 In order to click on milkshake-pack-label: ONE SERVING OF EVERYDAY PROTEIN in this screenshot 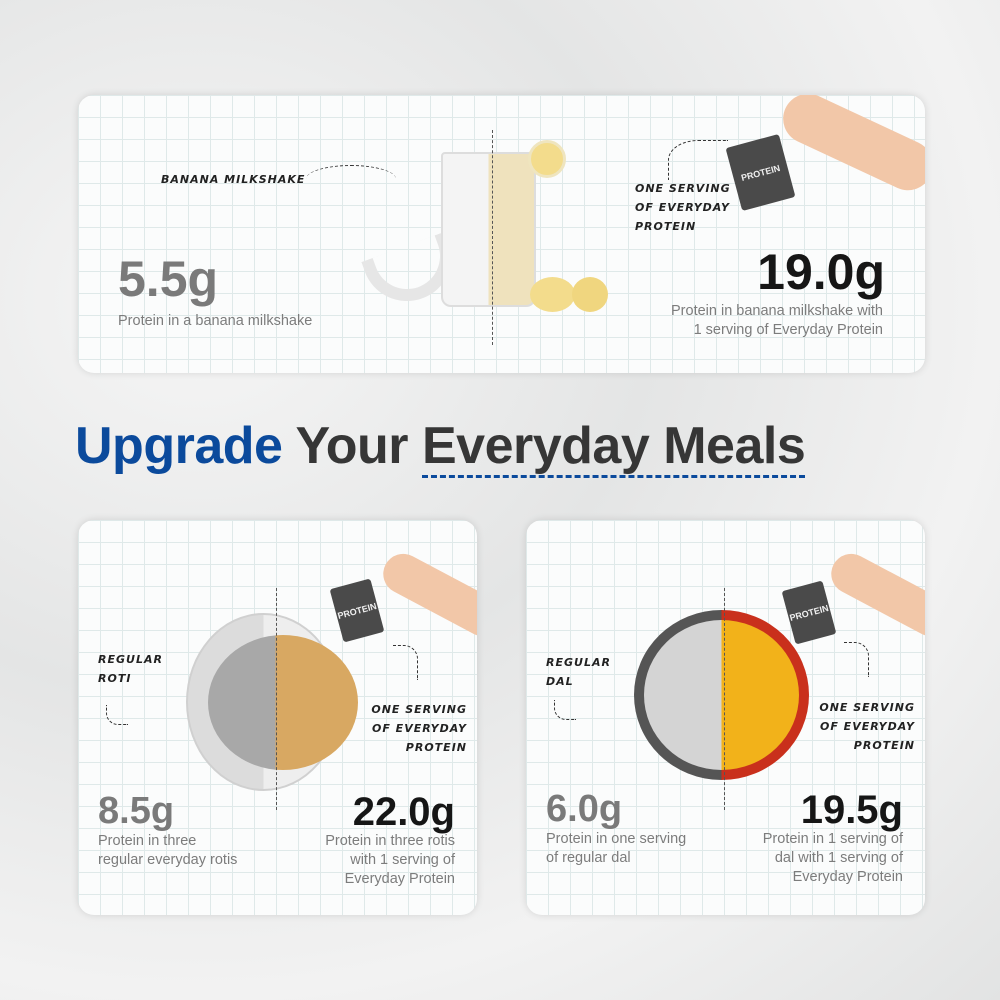, I will do `click(683, 207)`.